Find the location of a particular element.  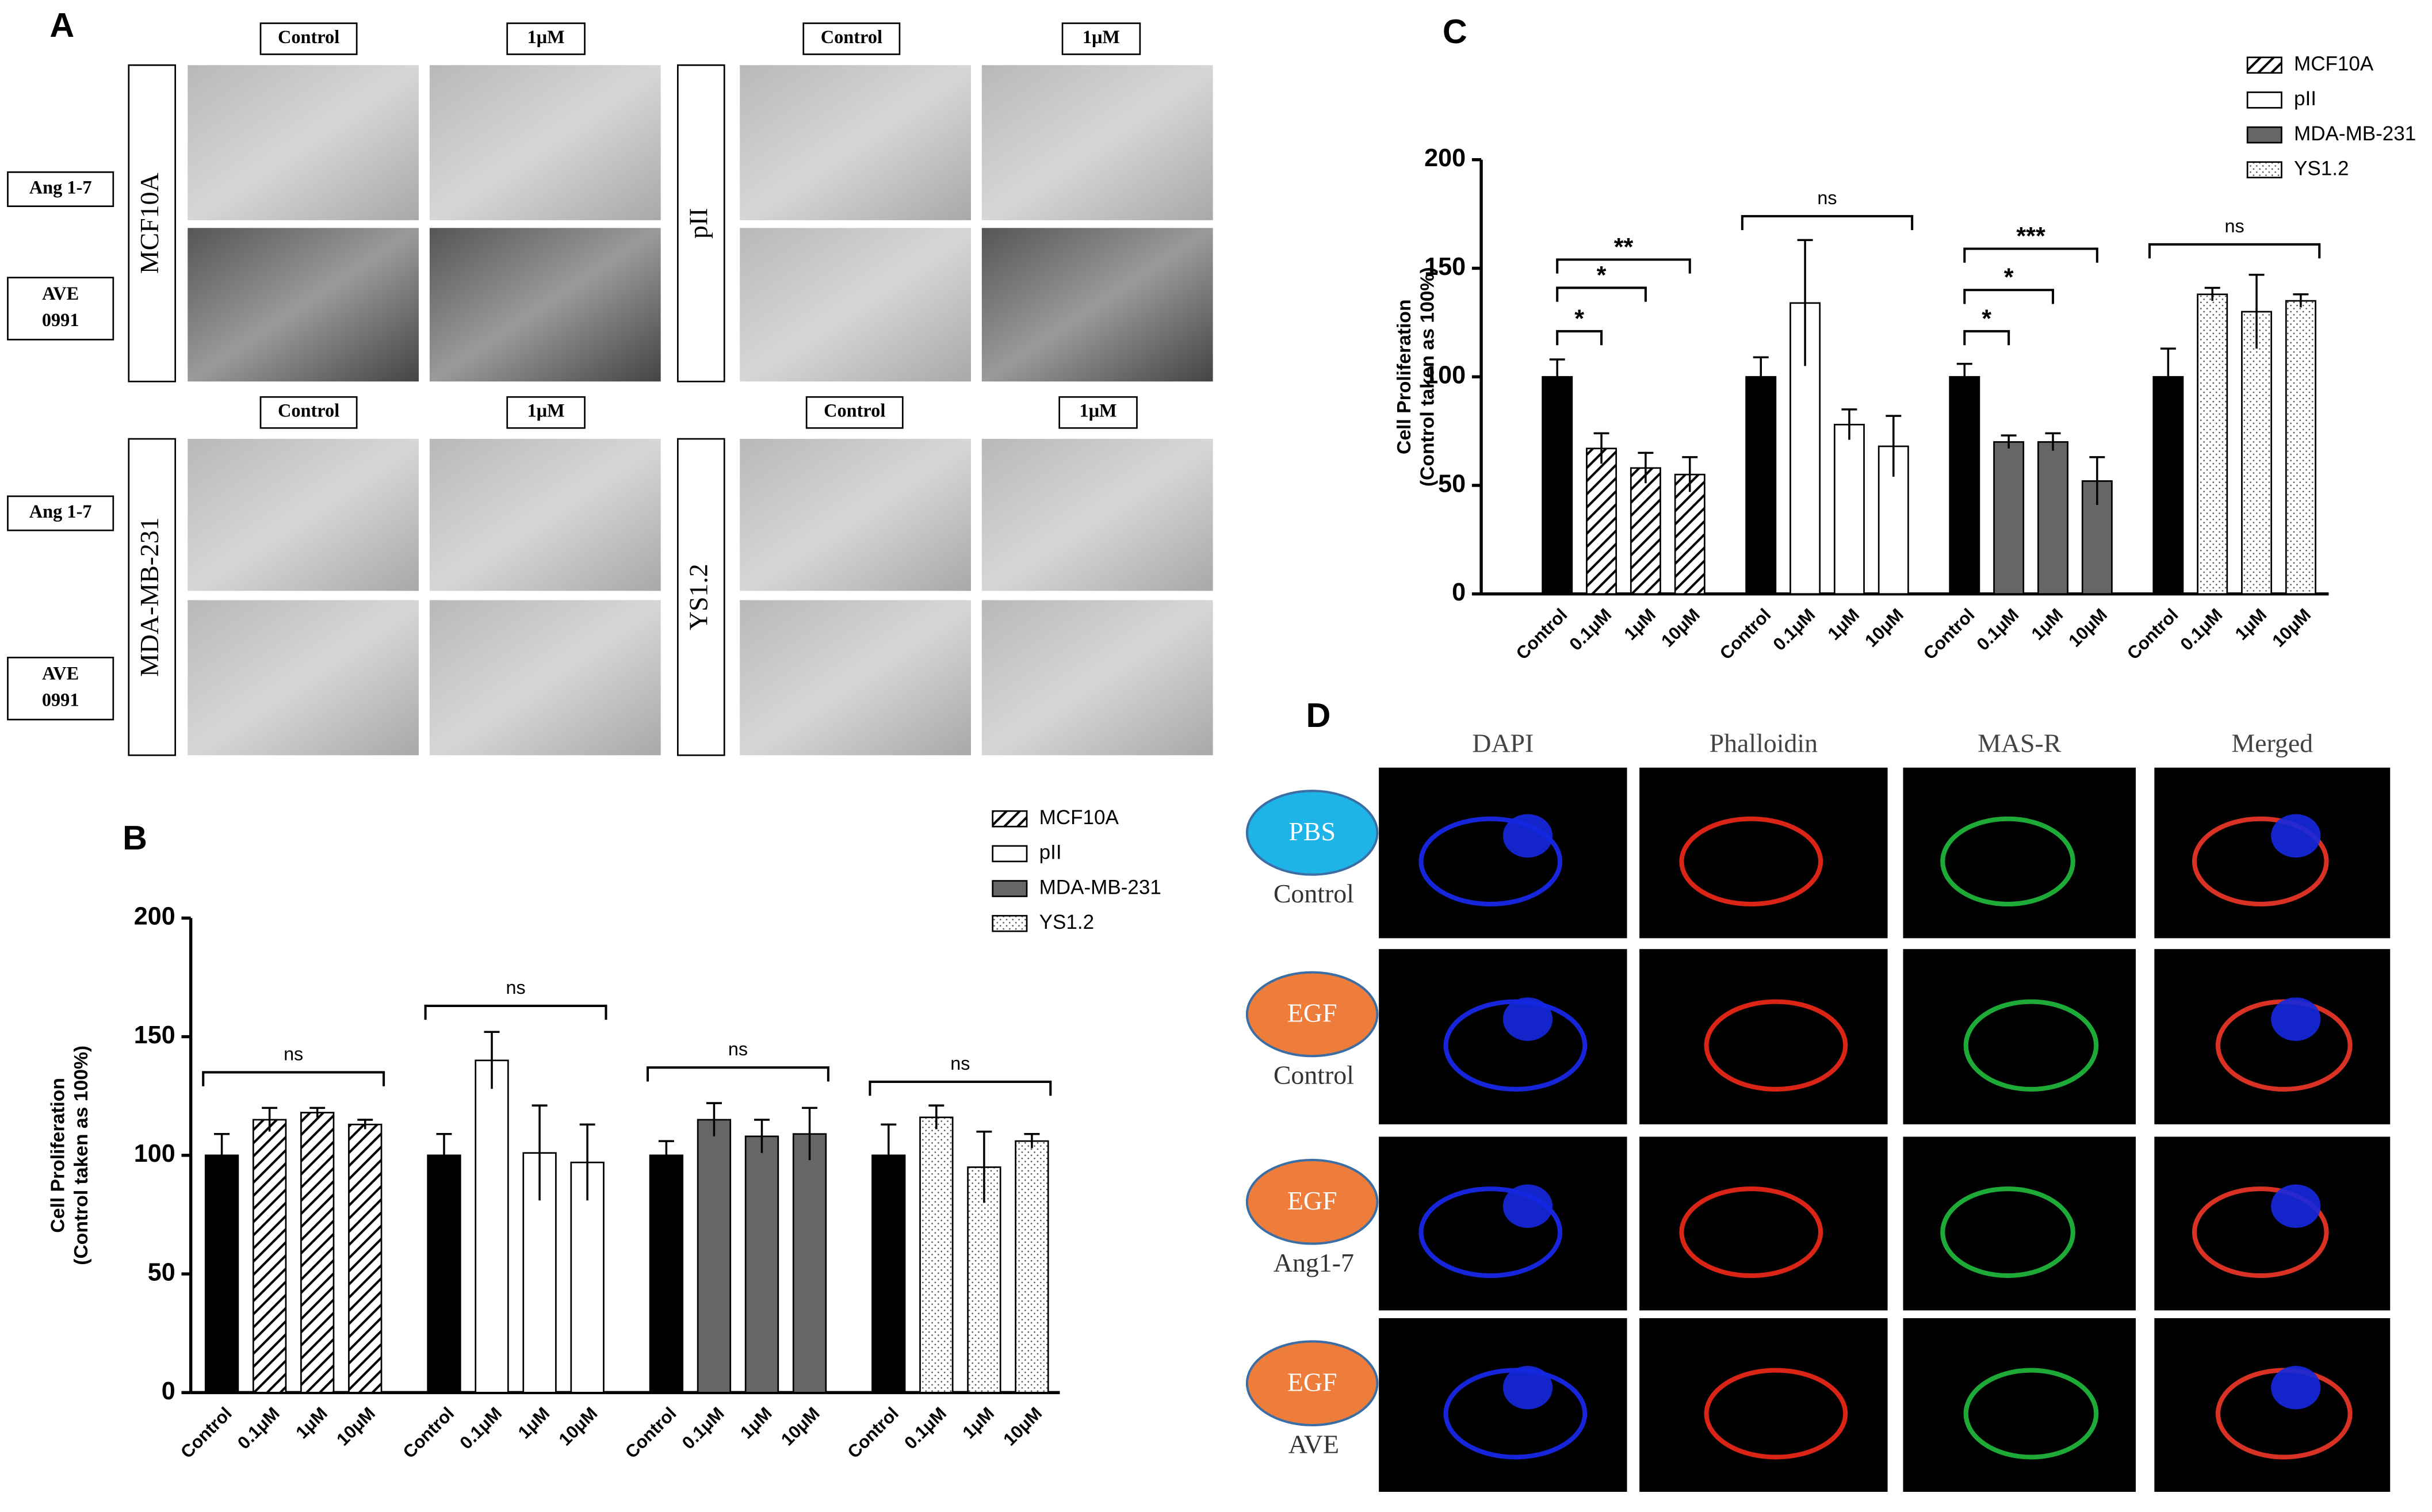

y-tick-label: 200 is located at coordinates (1445, 158).